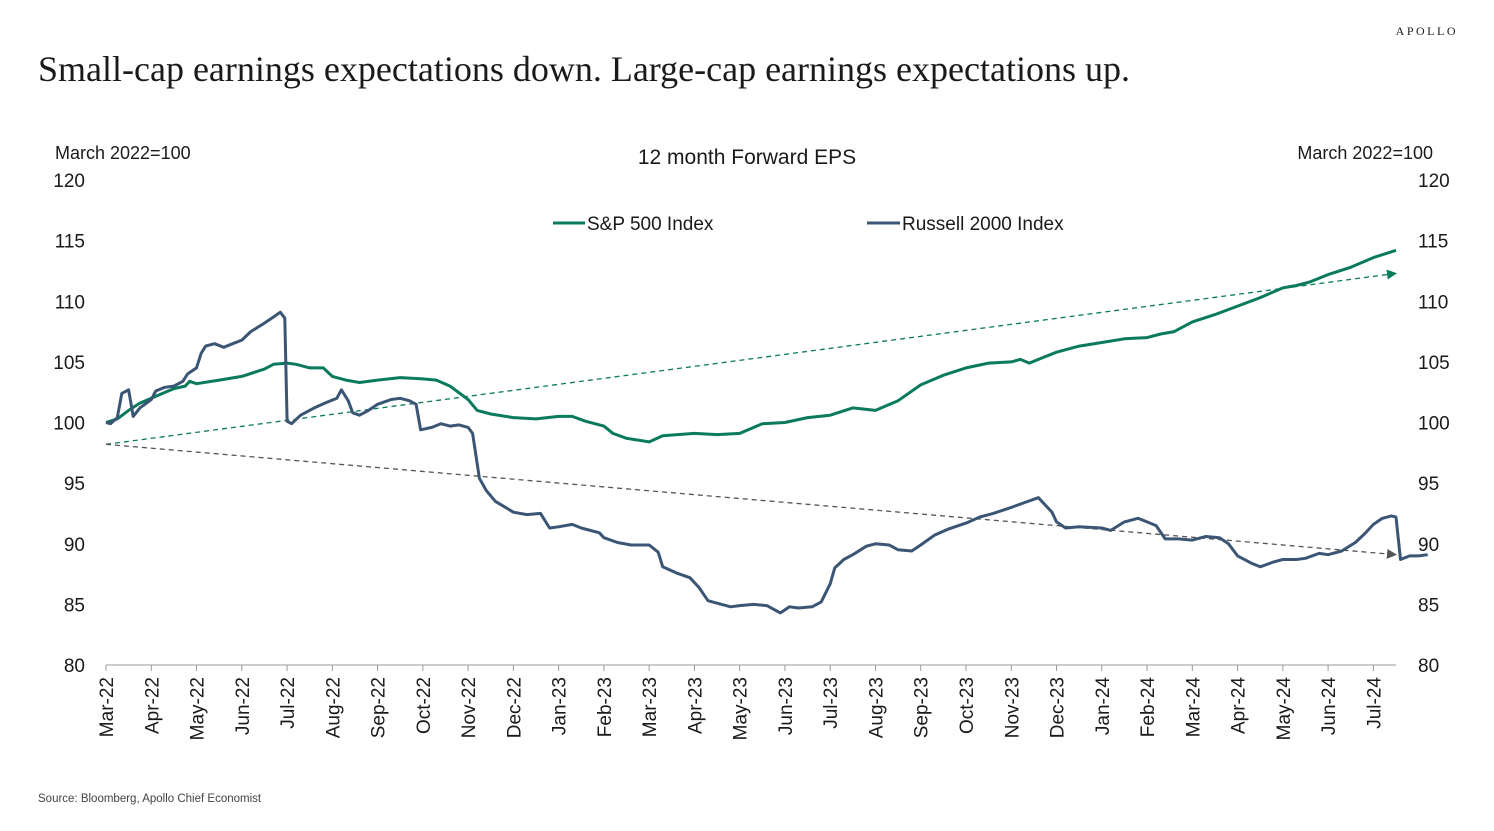 The width and height of the screenshot is (1494, 831). Describe the element at coordinates (1103, 706) in the screenshot. I see `x-tick-label: Jan-24` at that location.